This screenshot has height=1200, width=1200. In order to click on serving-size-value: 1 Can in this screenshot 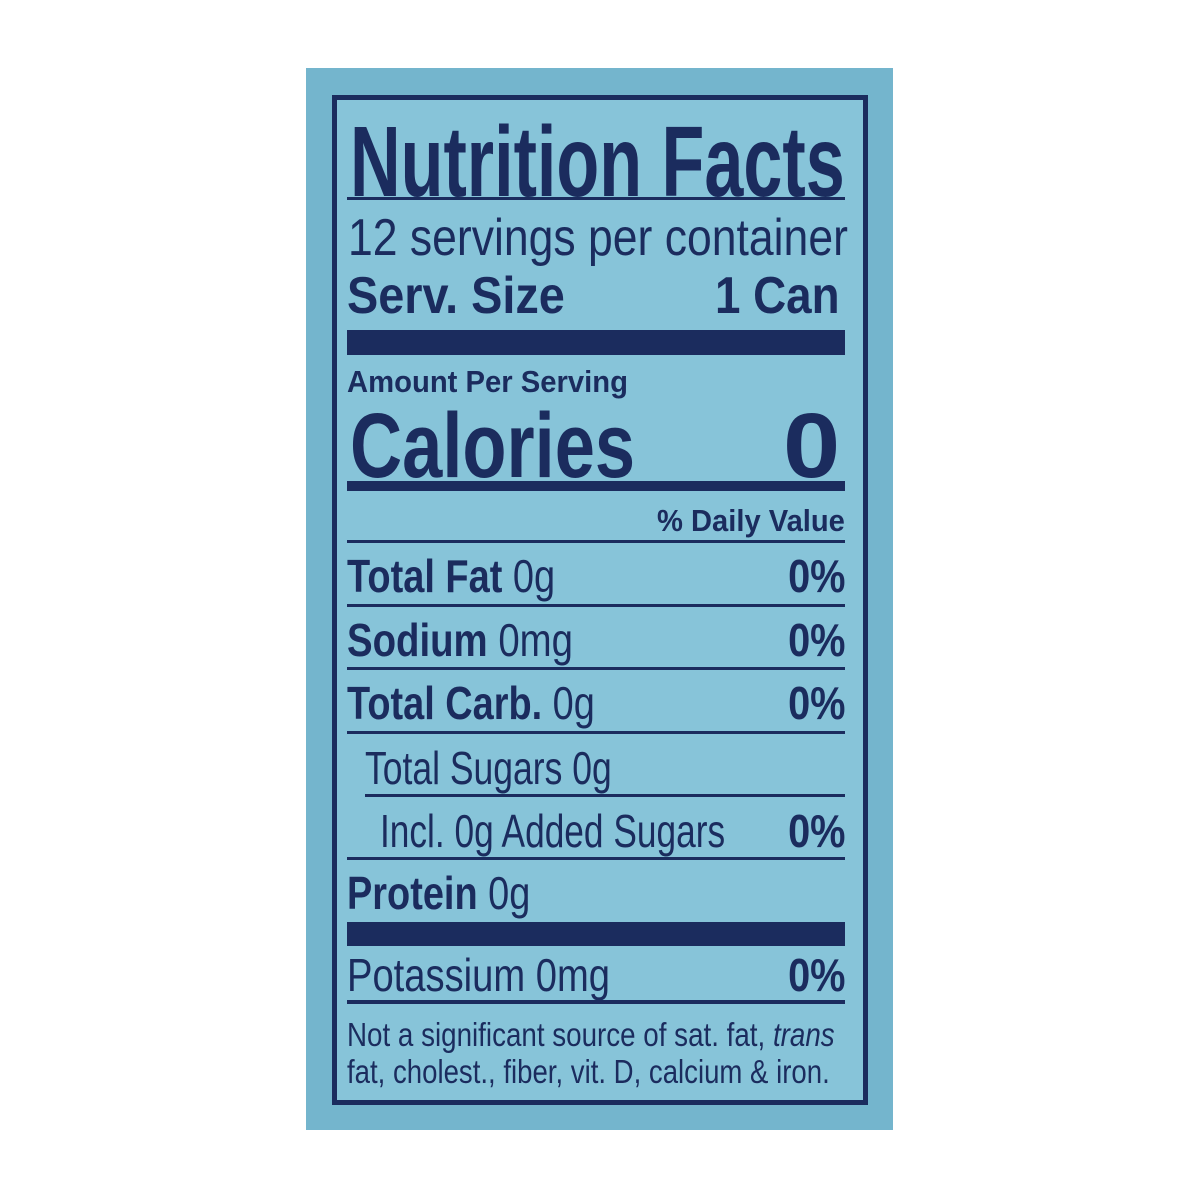, I will do `click(777, 296)`.